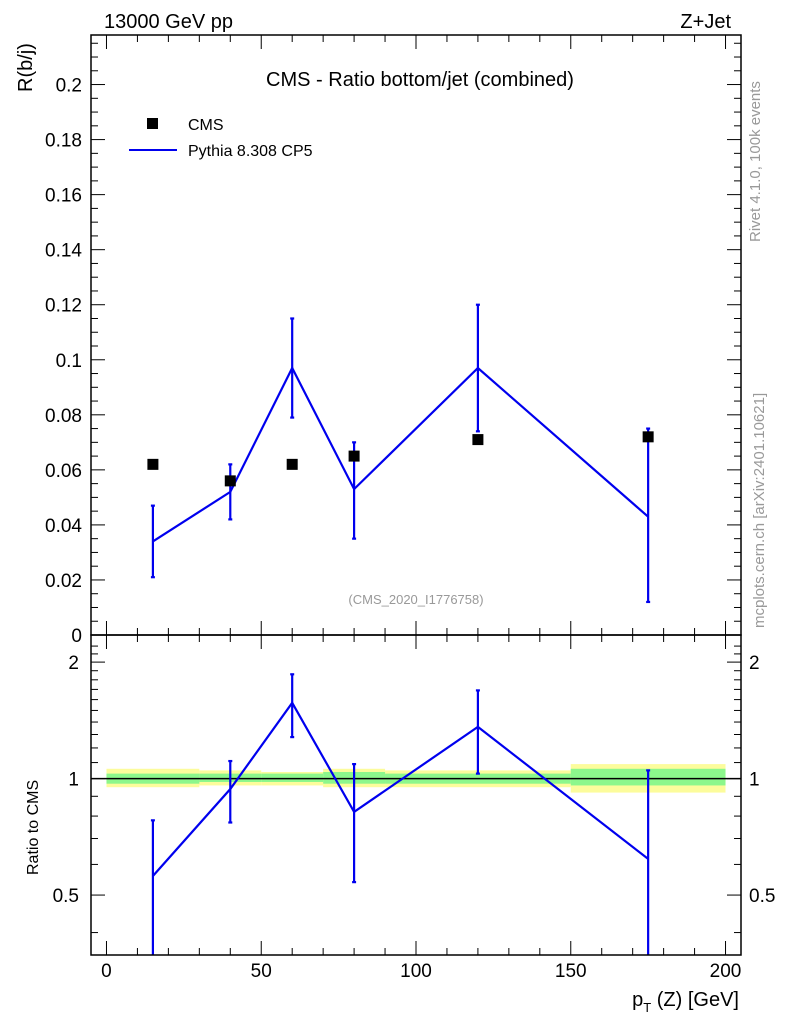  Describe the element at coordinates (420, 80) in the screenshot. I see `chart-title: CMS - Ratio bottom/jet (combined)` at that location.